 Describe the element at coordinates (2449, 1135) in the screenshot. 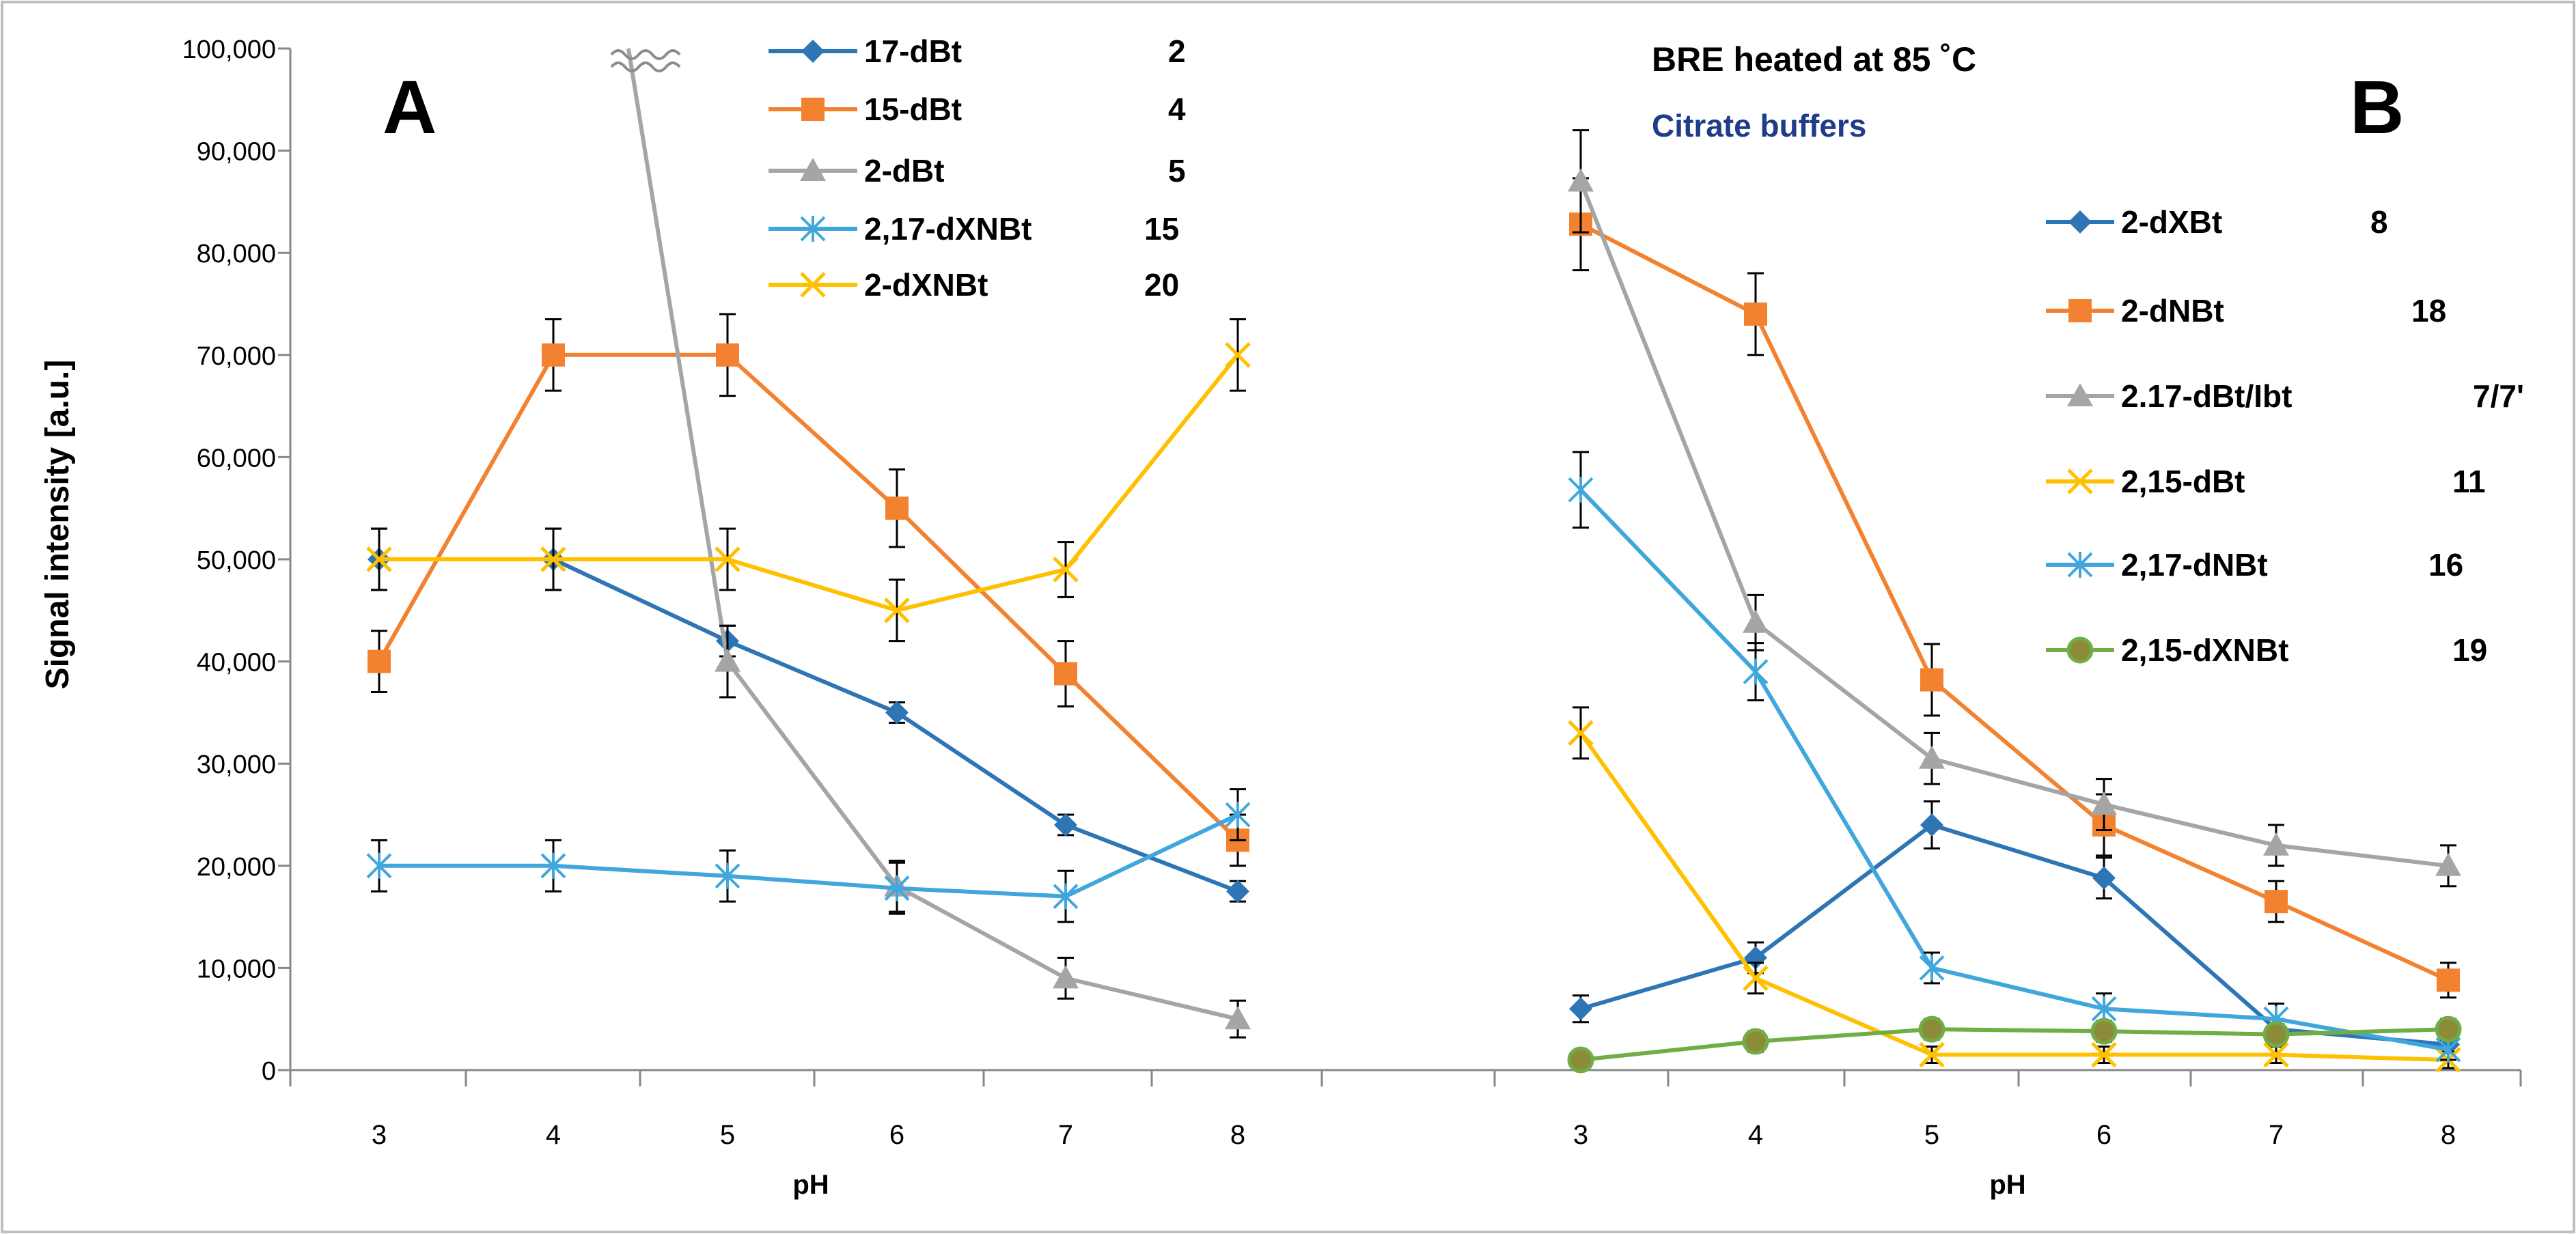

I see `x-tick-label: 8` at that location.